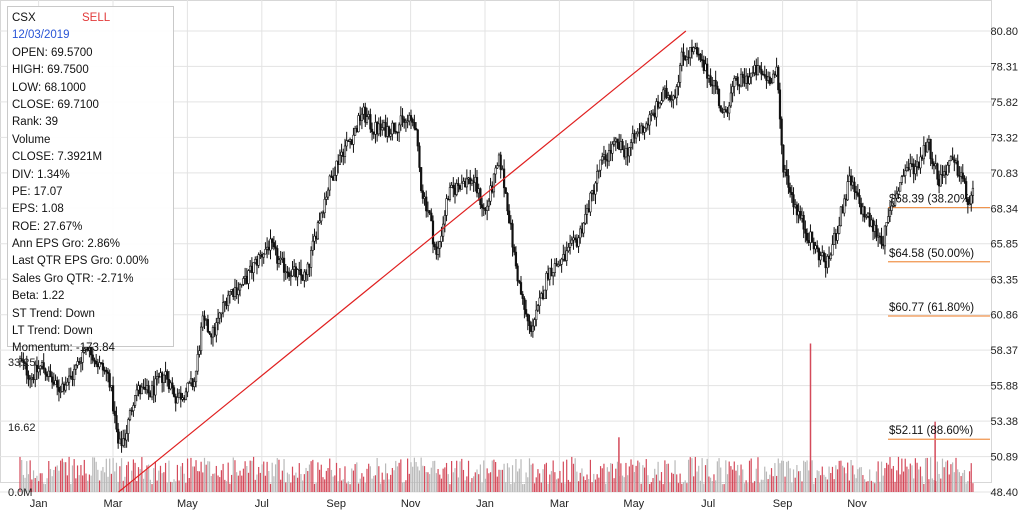 The height and width of the screenshot is (512, 1024). What do you see at coordinates (38, 209) in the screenshot?
I see `stat-row: EPS: 1.08` at bounding box center [38, 209].